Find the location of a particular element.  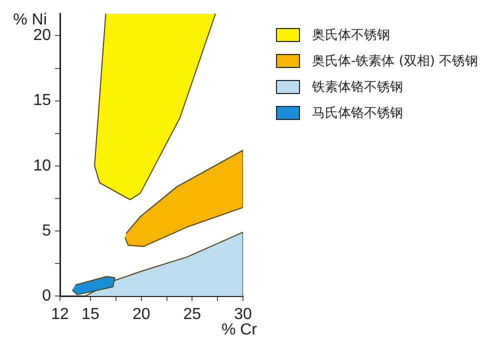

legend-label: 铁素体铬不锈钢 is located at coordinates (357, 87).